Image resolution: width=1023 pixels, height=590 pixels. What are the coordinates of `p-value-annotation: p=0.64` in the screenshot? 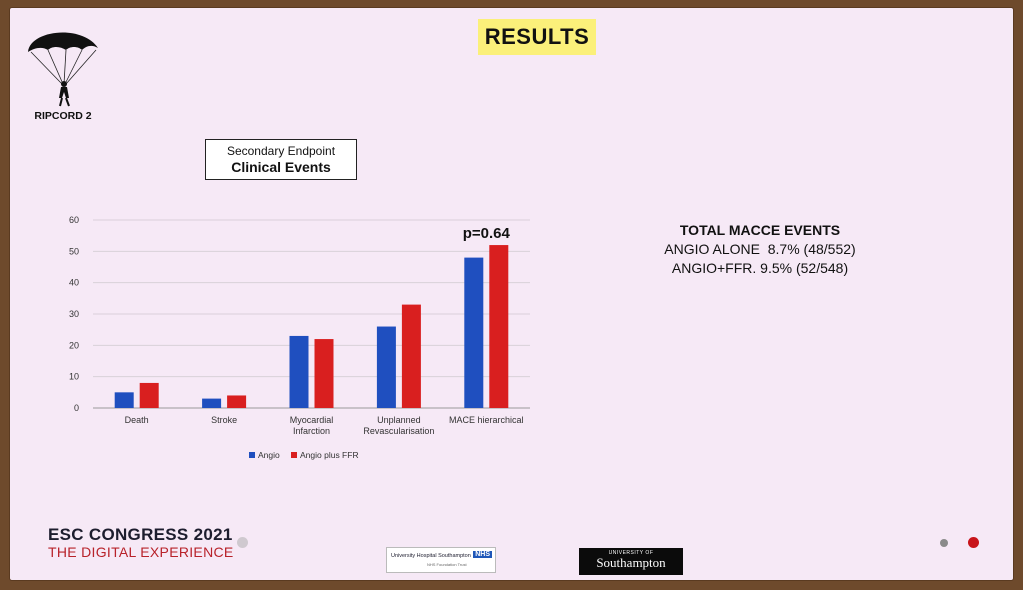 It's located at (487, 233).